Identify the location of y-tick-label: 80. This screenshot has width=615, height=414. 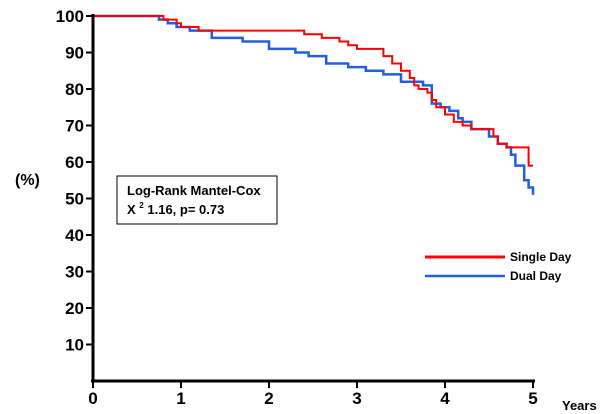
(74, 89).